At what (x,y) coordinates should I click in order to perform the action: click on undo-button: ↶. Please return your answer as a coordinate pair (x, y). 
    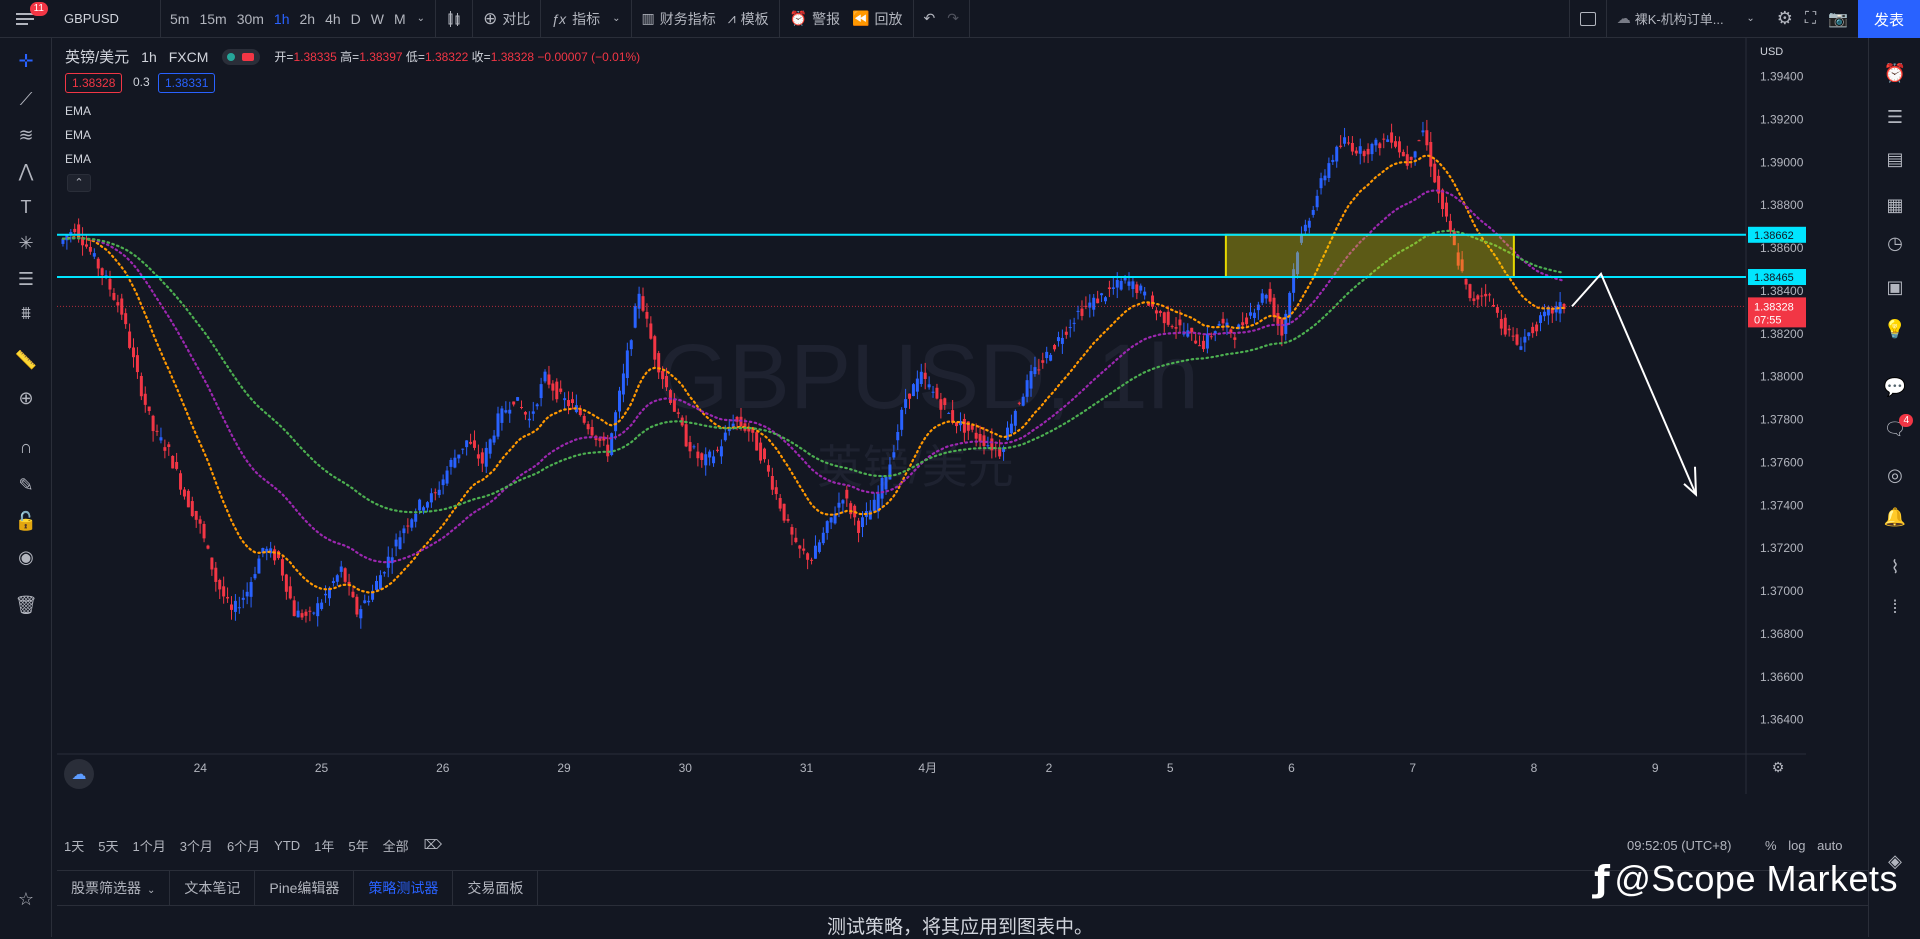
    Looking at the image, I should click on (930, 19).